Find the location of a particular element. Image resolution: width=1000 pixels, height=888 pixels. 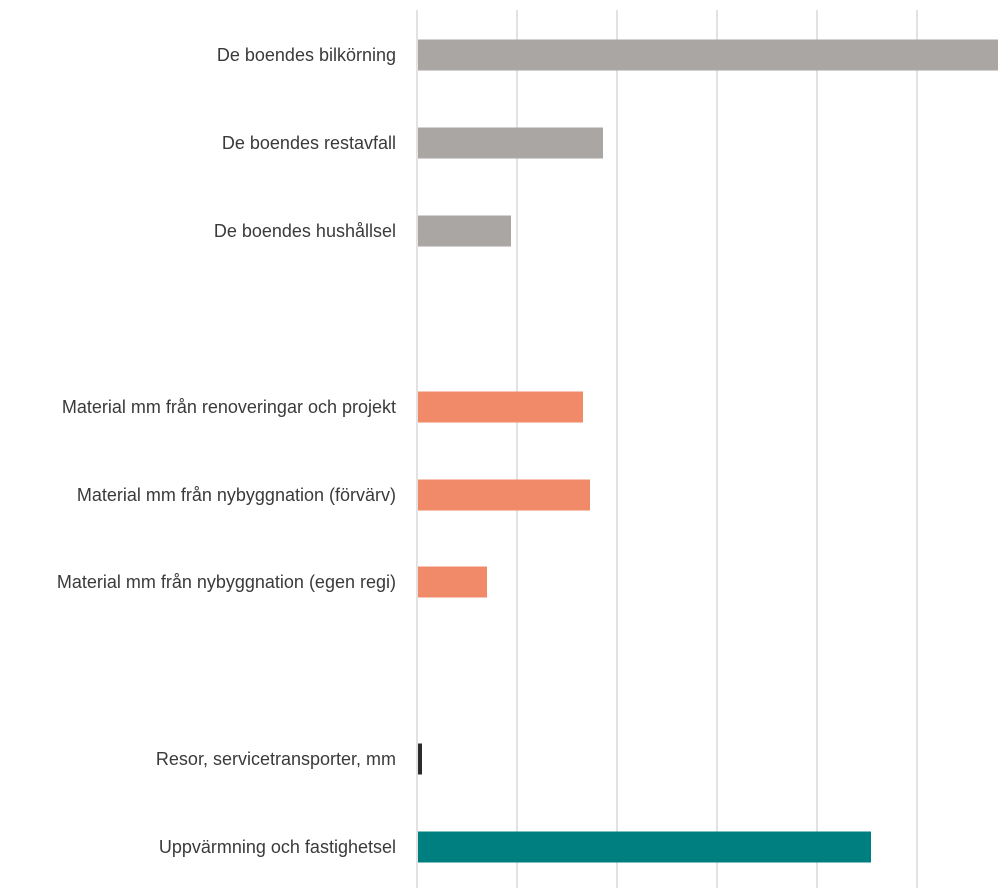

category-label-2: De boendes hushållsel is located at coordinates (305, 231).